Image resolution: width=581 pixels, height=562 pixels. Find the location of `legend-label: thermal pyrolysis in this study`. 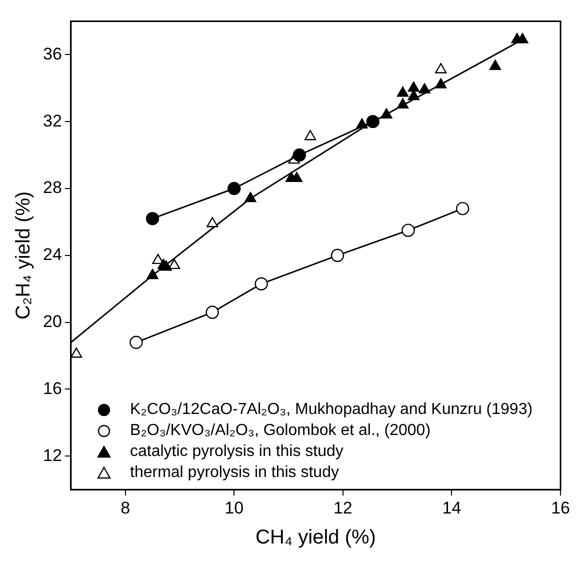

legend-label: thermal pyrolysis in this study is located at coordinates (234, 473).